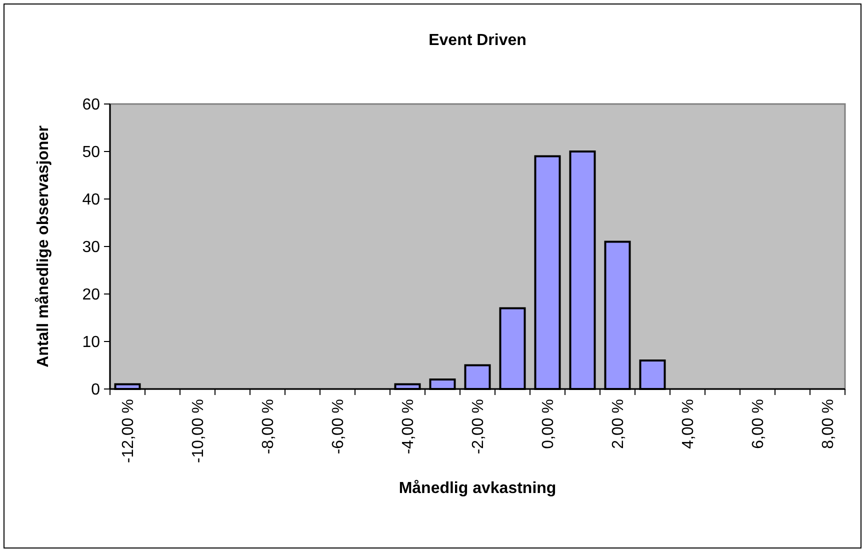  I want to click on x-tick-label: 8,00 %, so click(829, 424).